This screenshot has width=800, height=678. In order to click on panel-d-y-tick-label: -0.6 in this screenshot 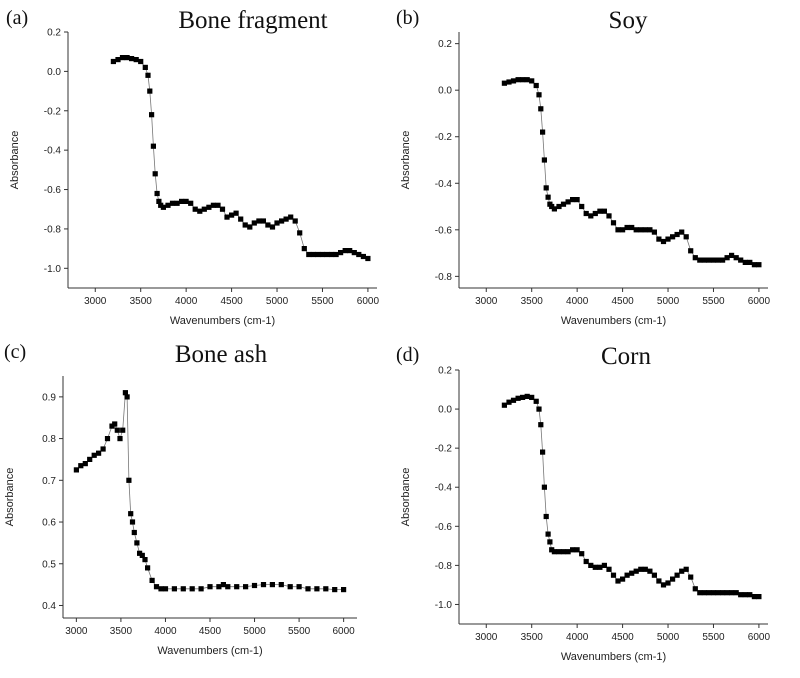, I will do `click(444, 527)`.